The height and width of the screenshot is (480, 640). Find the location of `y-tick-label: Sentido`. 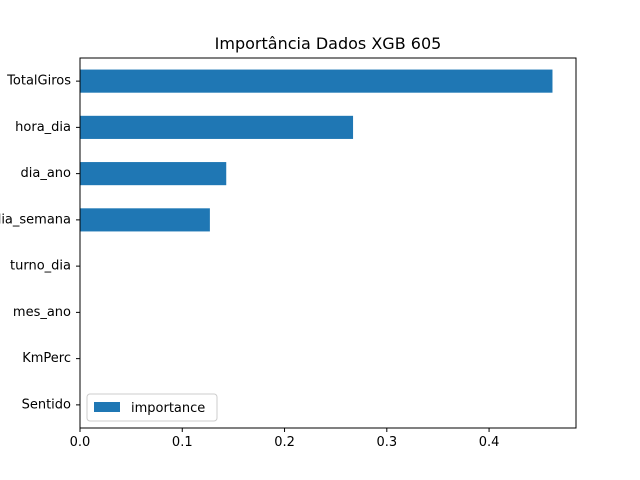

y-tick-label: Sentido is located at coordinates (46, 404).